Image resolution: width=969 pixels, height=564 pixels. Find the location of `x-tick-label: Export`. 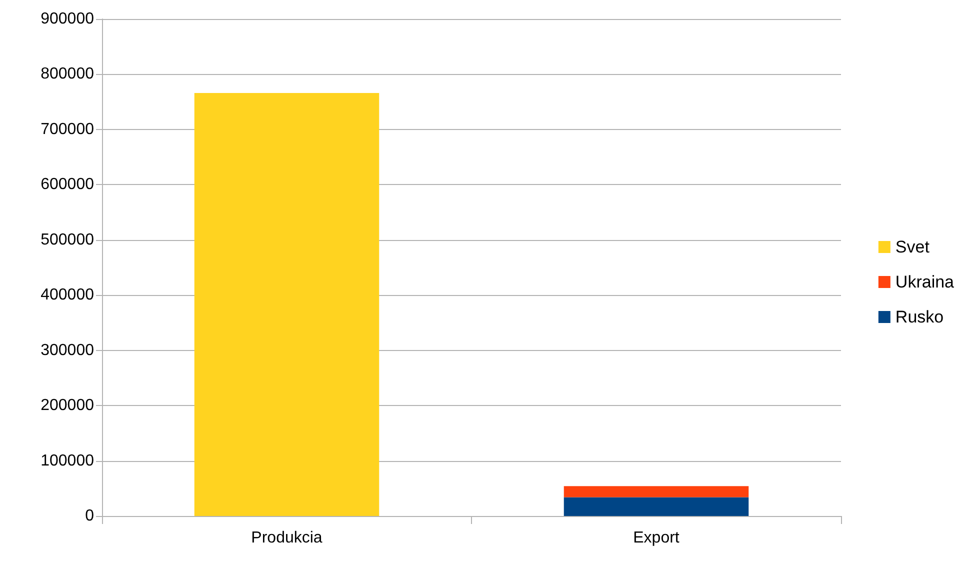

x-tick-label: Export is located at coordinates (656, 538).